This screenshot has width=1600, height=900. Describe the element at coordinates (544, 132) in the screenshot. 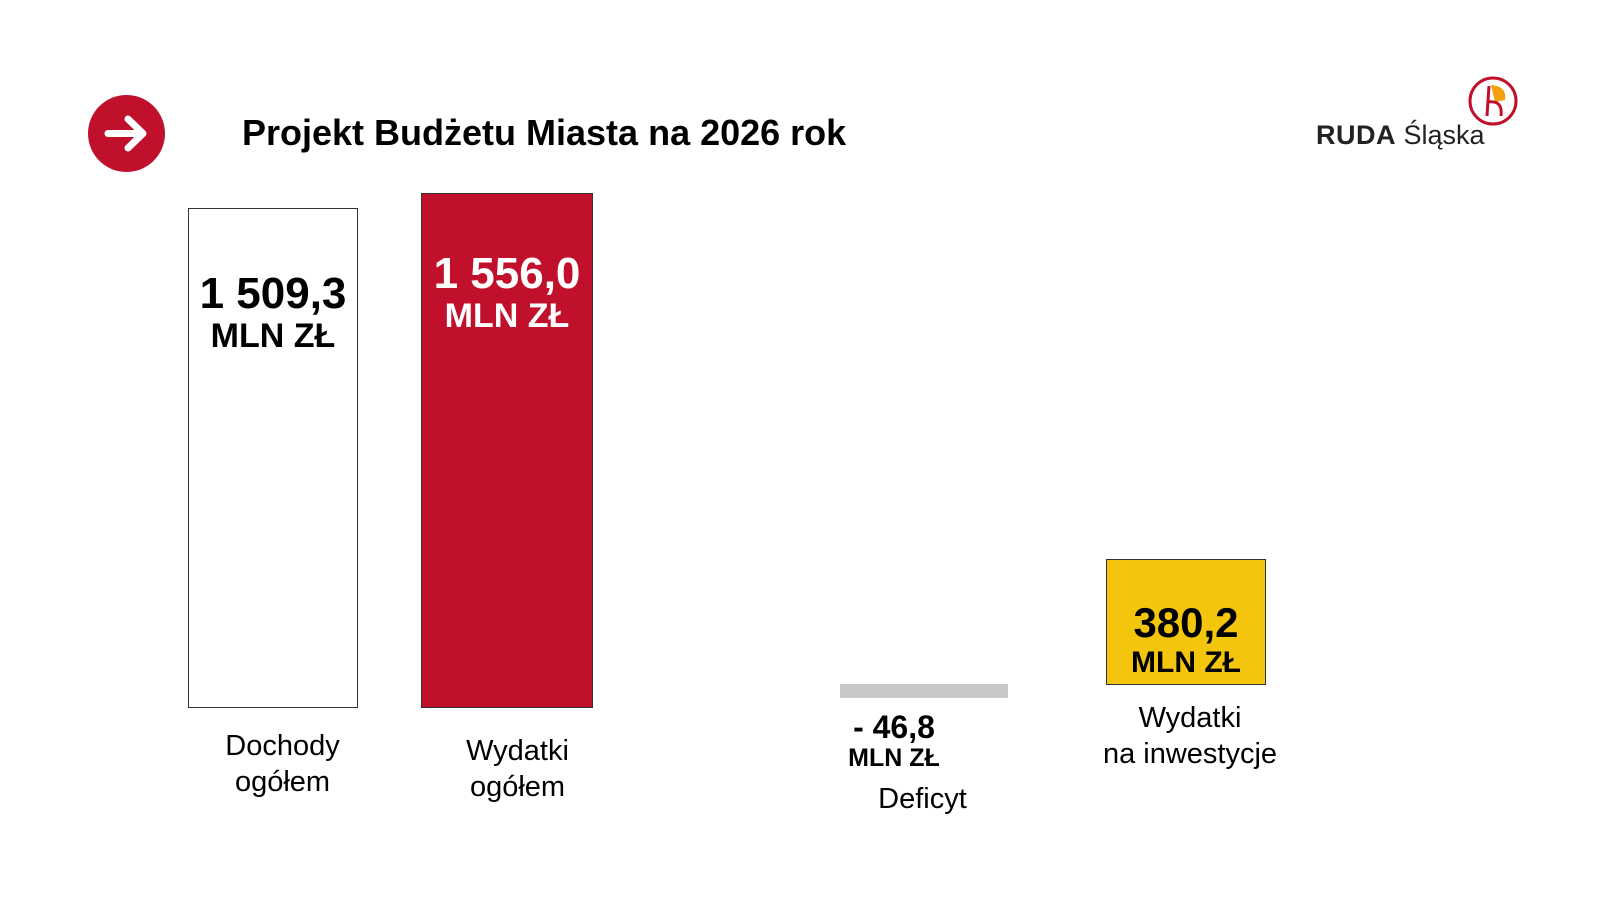

I see `page-title: Projekt Budżetu Miasta na 2026 rok` at that location.